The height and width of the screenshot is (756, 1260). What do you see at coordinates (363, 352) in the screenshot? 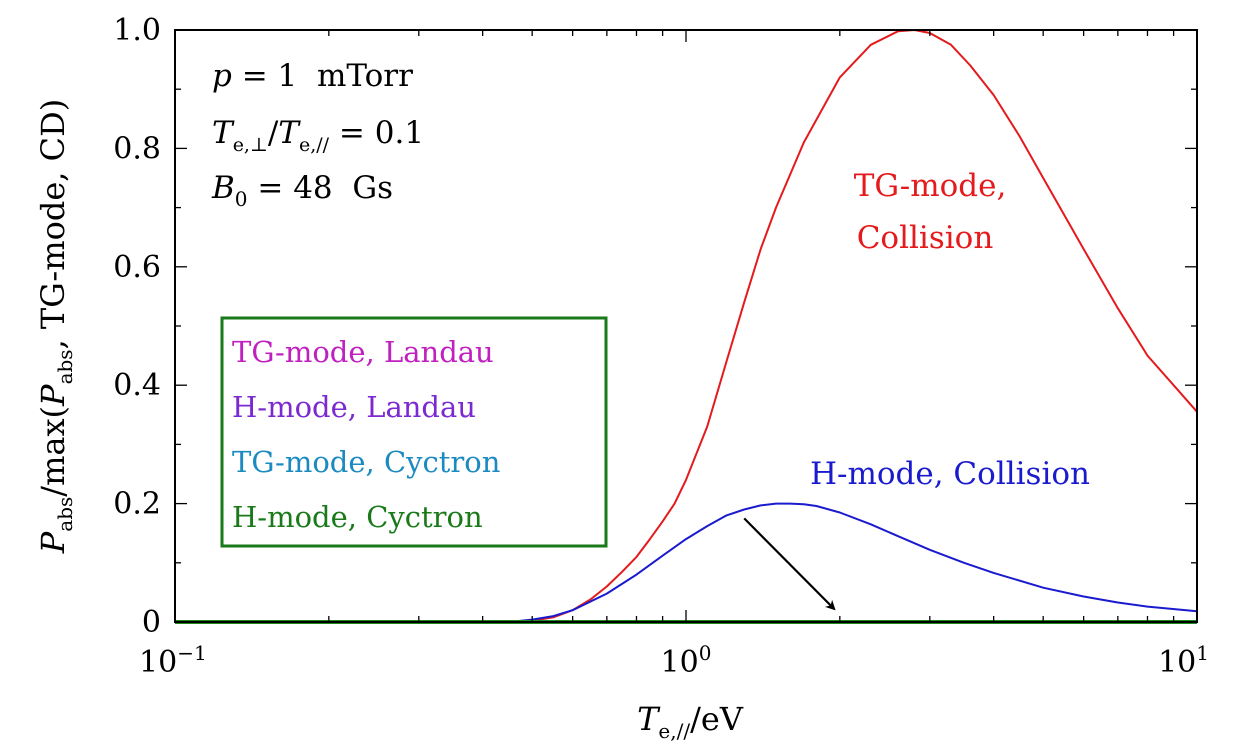
I see `legend-entry-tg-landau: TG-mode, Landau` at bounding box center [363, 352].